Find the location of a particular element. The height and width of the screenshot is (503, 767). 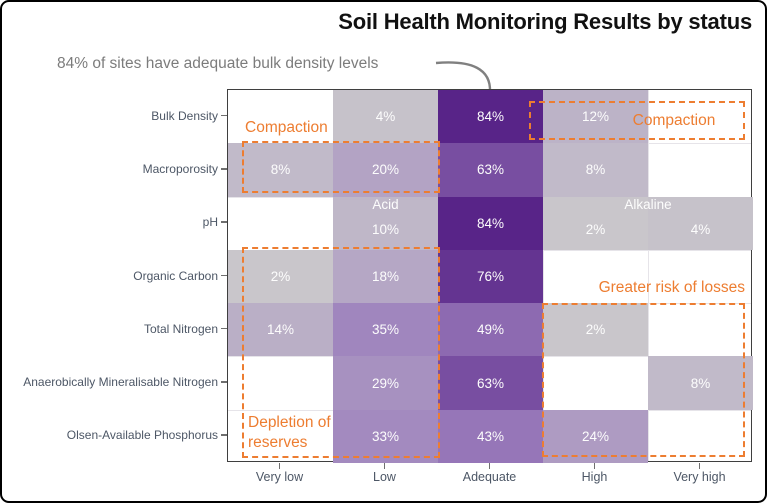

compaction-right-box: Compaction is located at coordinates (637, 120).